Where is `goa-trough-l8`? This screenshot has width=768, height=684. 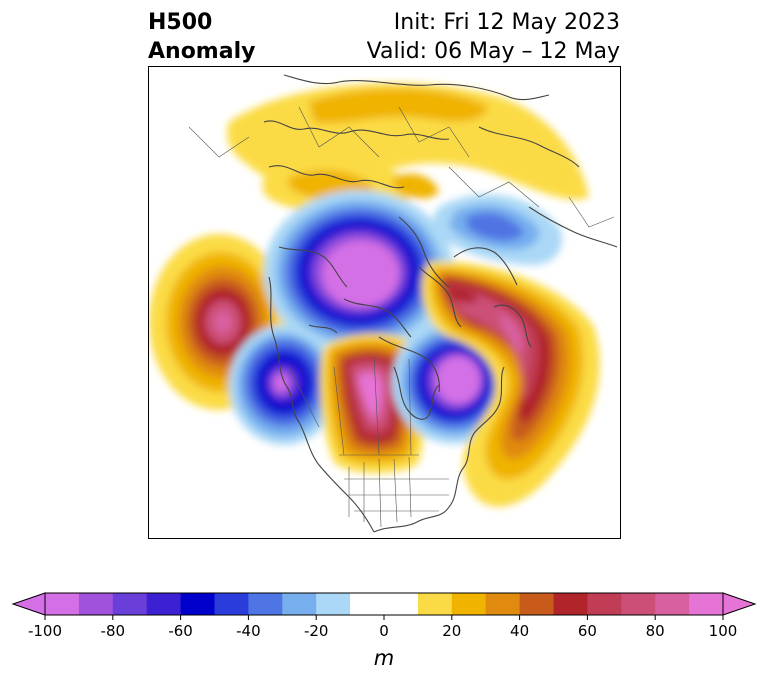
goa-trough-l8 is located at coordinates (281, 383).